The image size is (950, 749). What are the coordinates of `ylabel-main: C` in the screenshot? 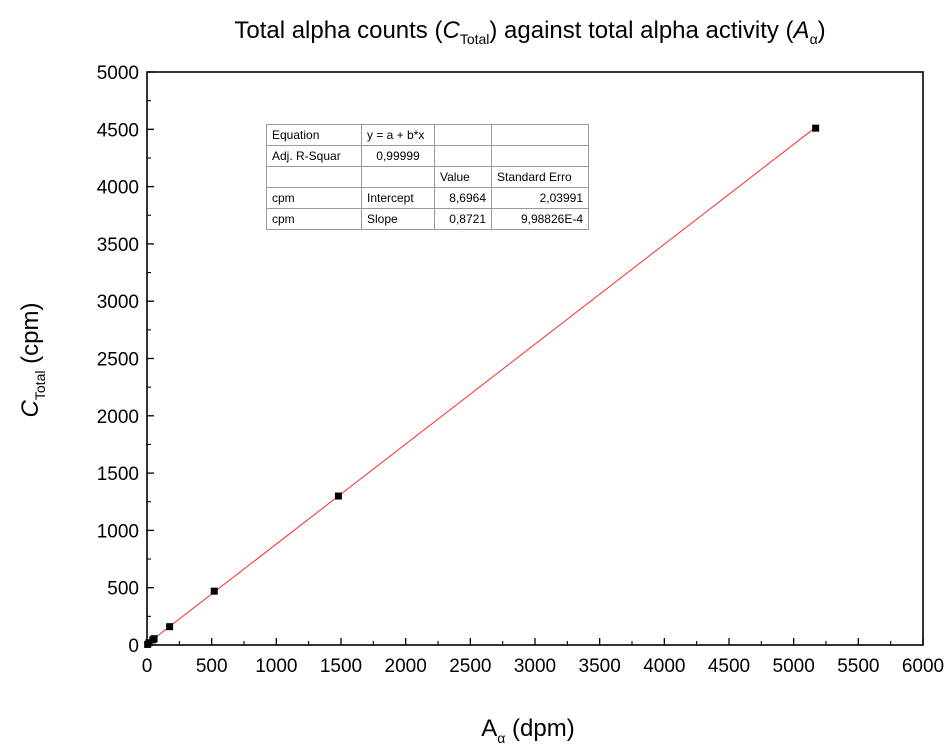 It's located at (30, 408).